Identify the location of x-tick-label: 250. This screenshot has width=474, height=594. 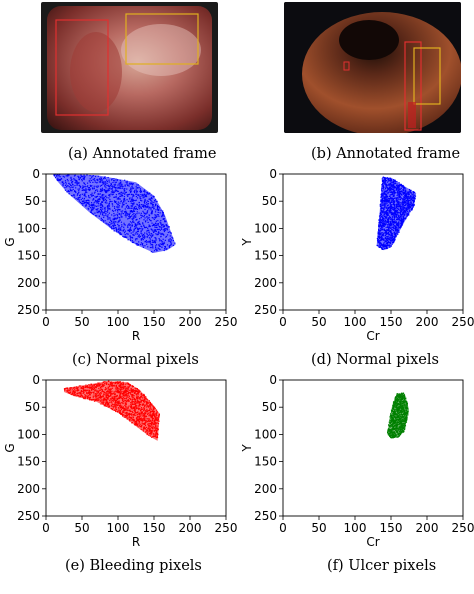
(226, 528).